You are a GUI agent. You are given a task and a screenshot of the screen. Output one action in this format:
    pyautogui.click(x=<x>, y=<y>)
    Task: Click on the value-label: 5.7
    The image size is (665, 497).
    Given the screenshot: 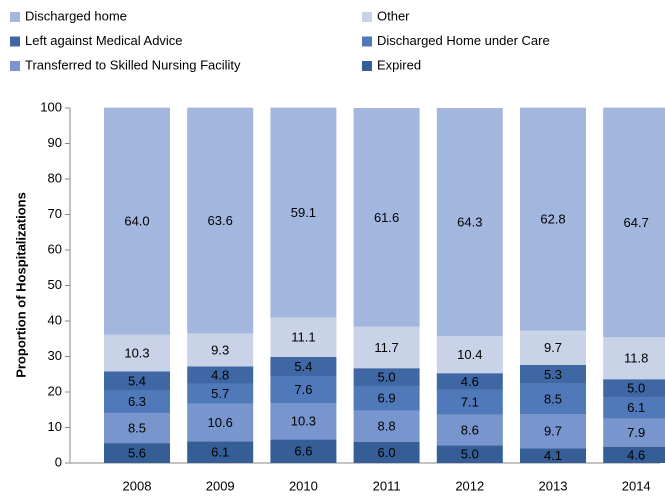 What is the action you would take?
    pyautogui.click(x=220, y=393)
    